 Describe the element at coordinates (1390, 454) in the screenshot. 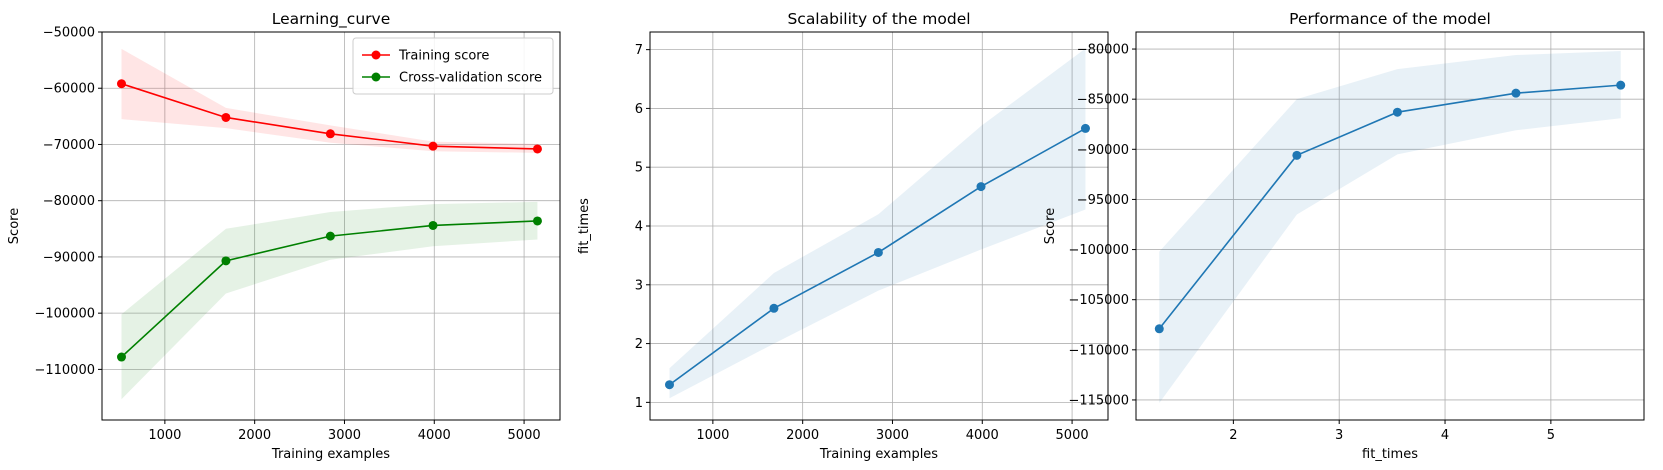

I see `x-axis-label: fit_times` at that location.